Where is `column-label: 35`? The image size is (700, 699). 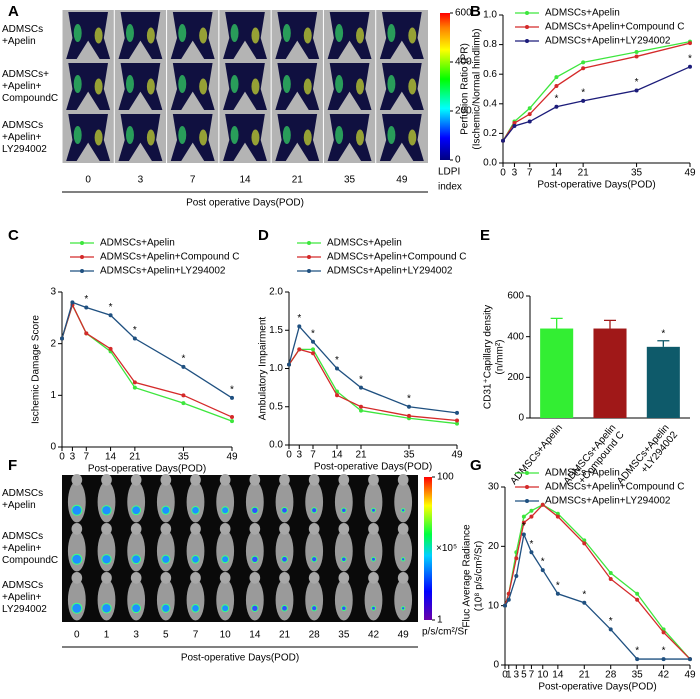
column-label: 35 is located at coordinates (350, 180).